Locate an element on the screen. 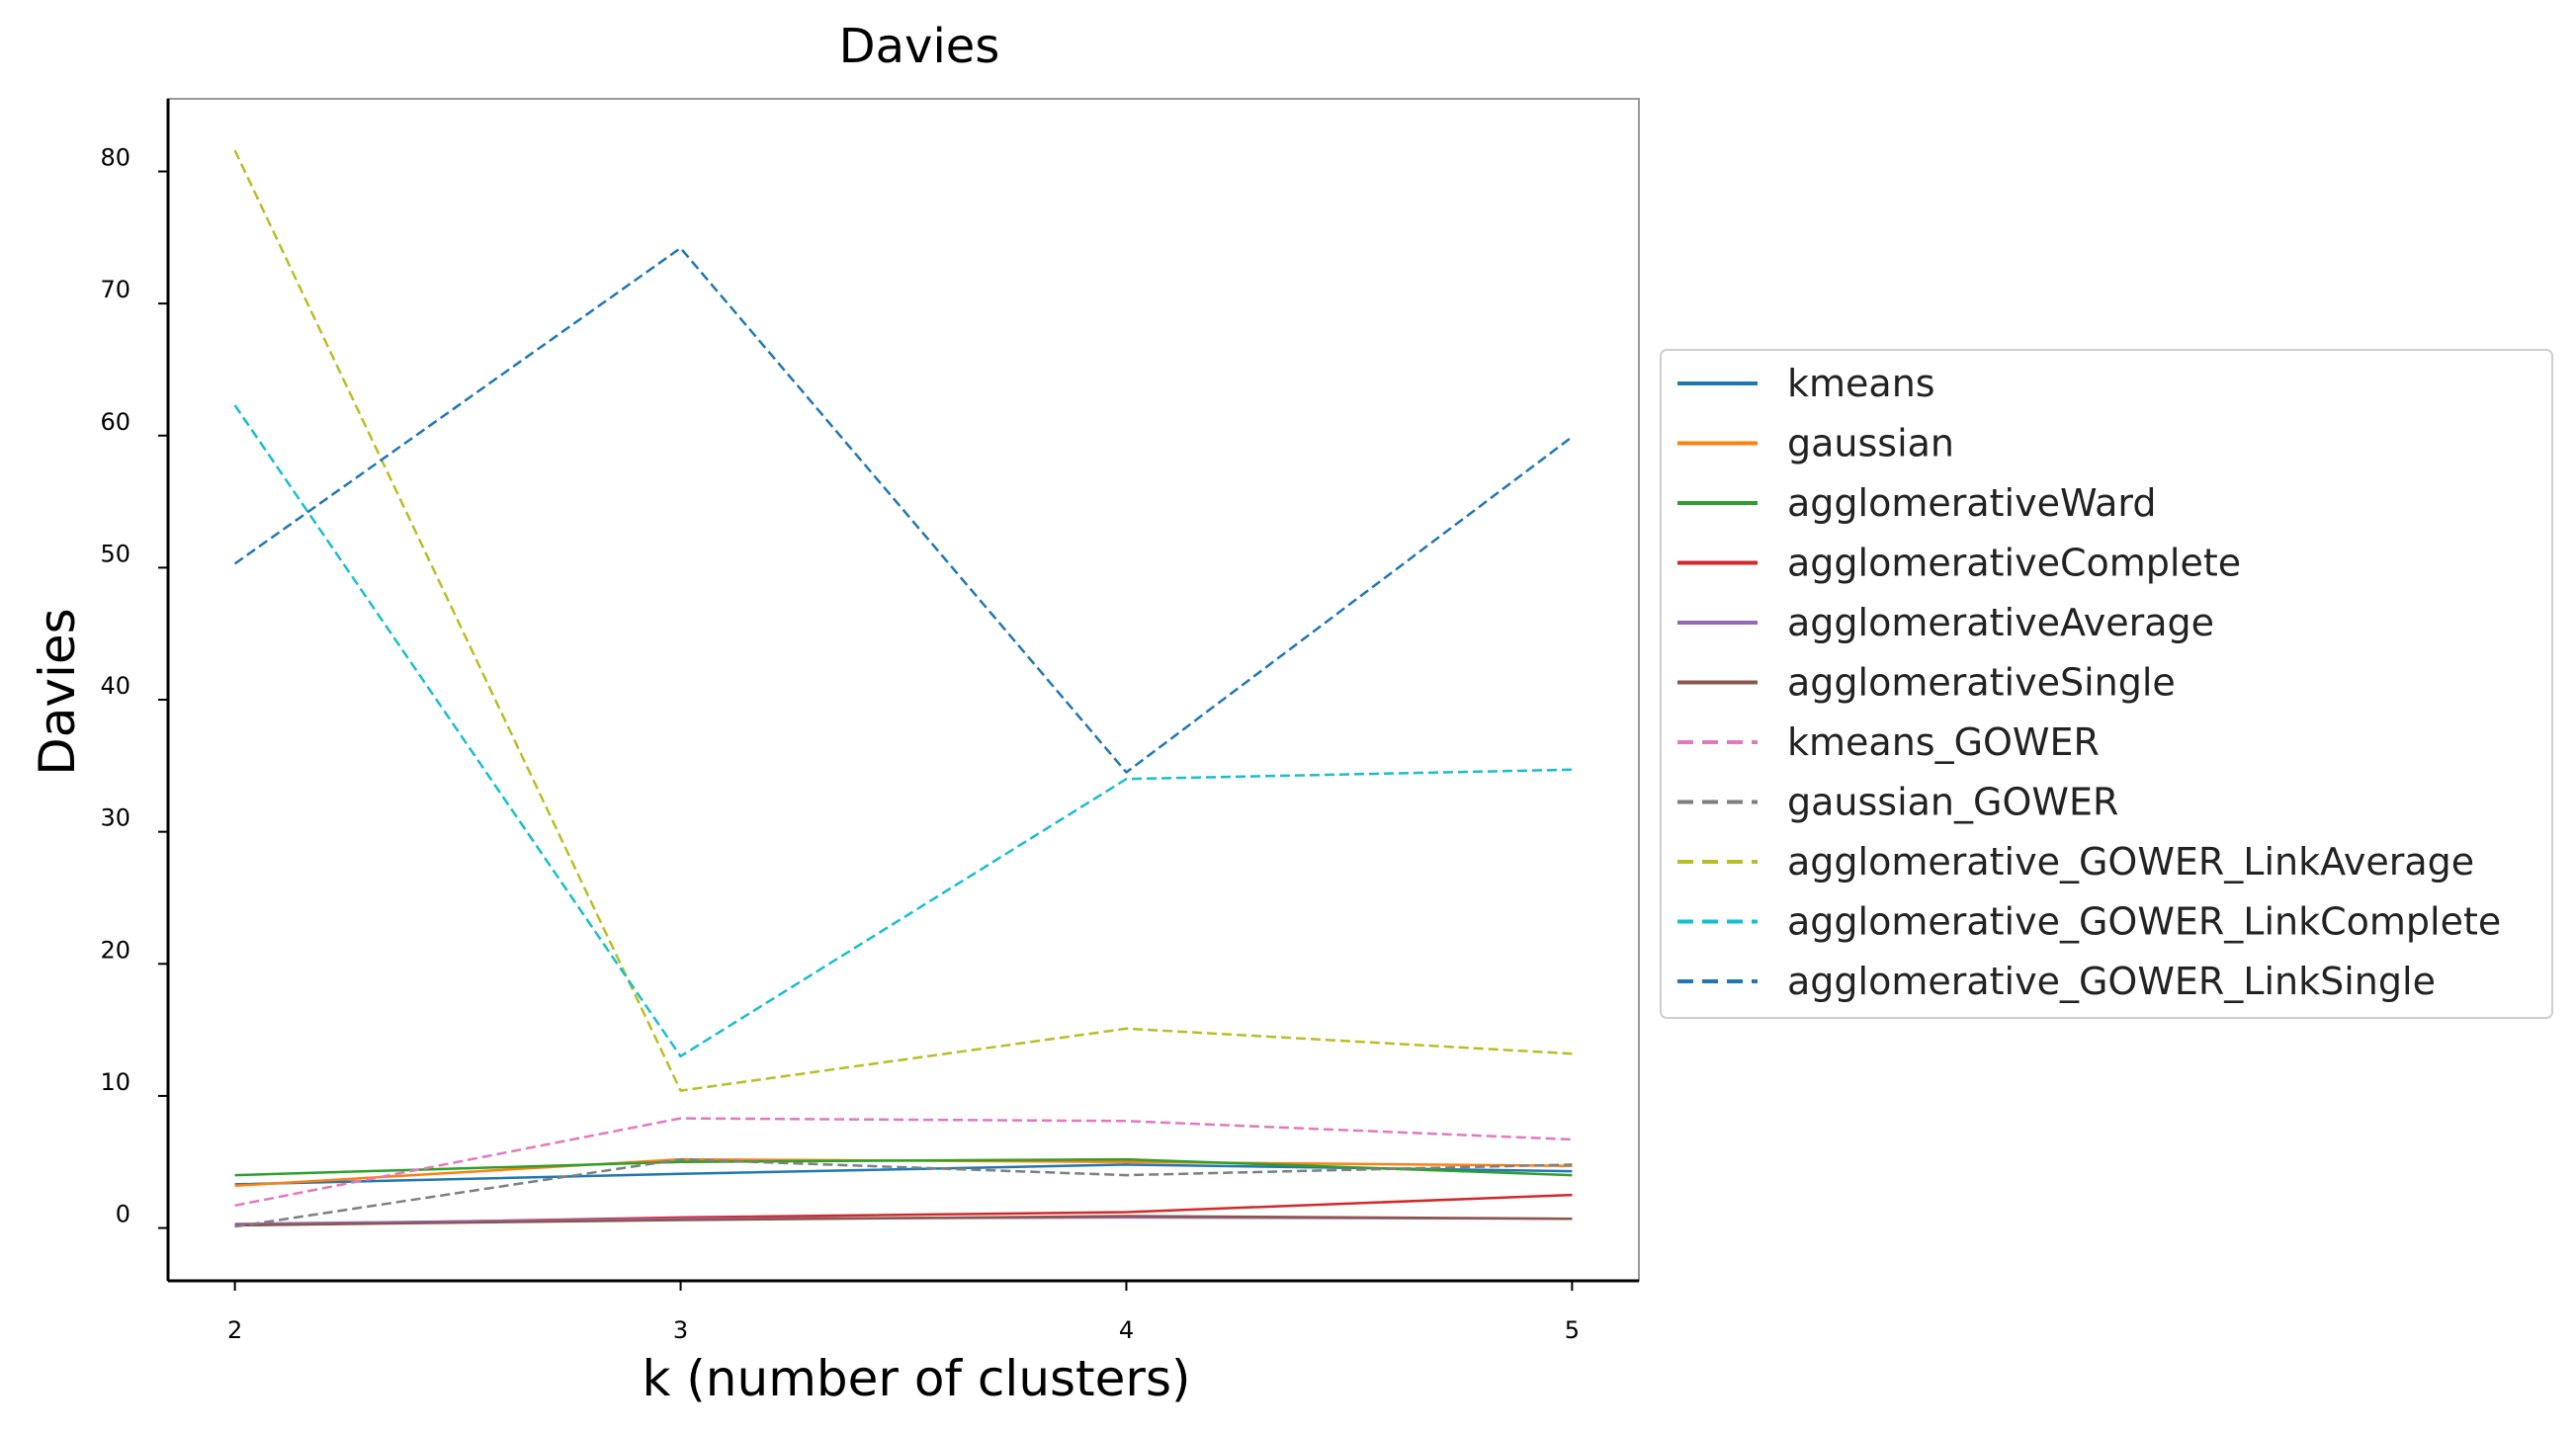 This screenshot has height=1433, width=2576. y-tick-label: 80 is located at coordinates (115, 157).